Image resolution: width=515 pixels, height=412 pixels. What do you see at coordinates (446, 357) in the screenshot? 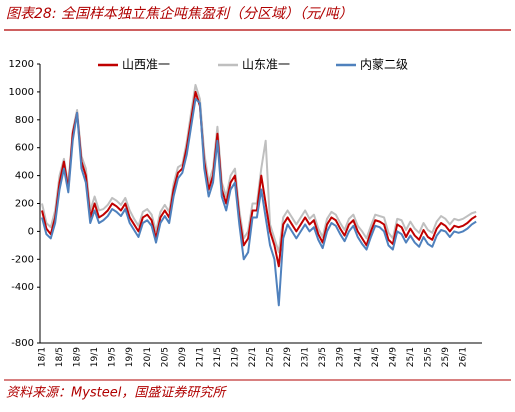
I see `x-tick-label: 25/9` at bounding box center [446, 357].